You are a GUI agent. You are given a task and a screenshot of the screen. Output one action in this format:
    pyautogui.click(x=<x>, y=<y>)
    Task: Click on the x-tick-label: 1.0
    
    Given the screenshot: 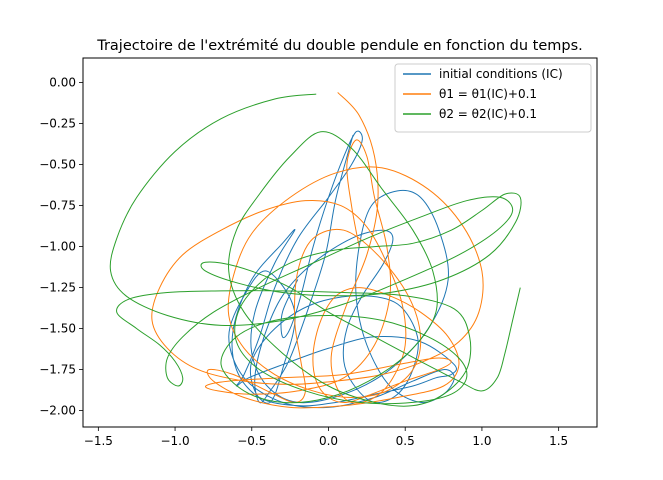 What is the action you would take?
    pyautogui.click(x=481, y=441)
    